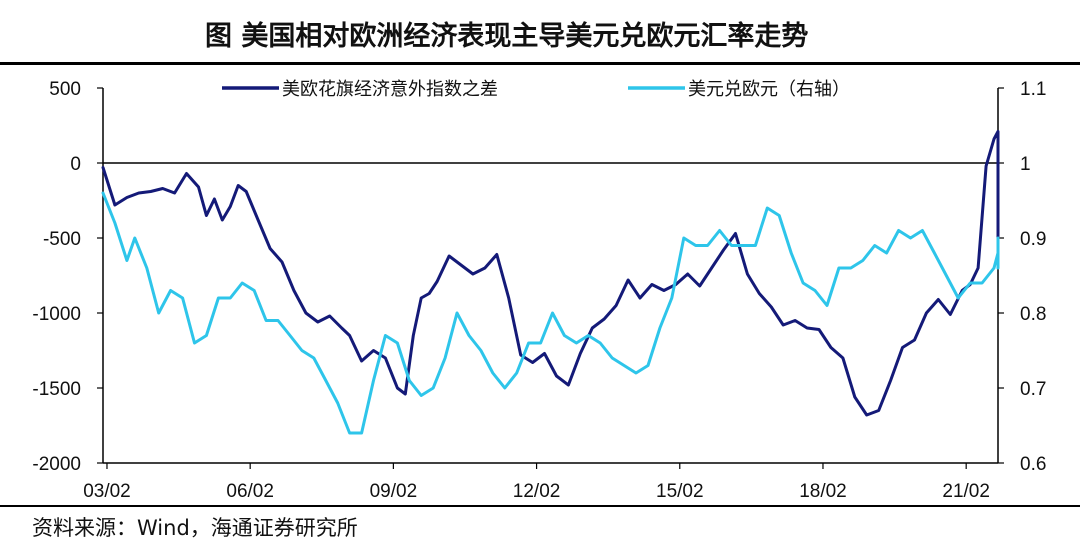  What do you see at coordinates (1033, 89) in the screenshot?
I see `right-tick-label: 1.1` at bounding box center [1033, 89].